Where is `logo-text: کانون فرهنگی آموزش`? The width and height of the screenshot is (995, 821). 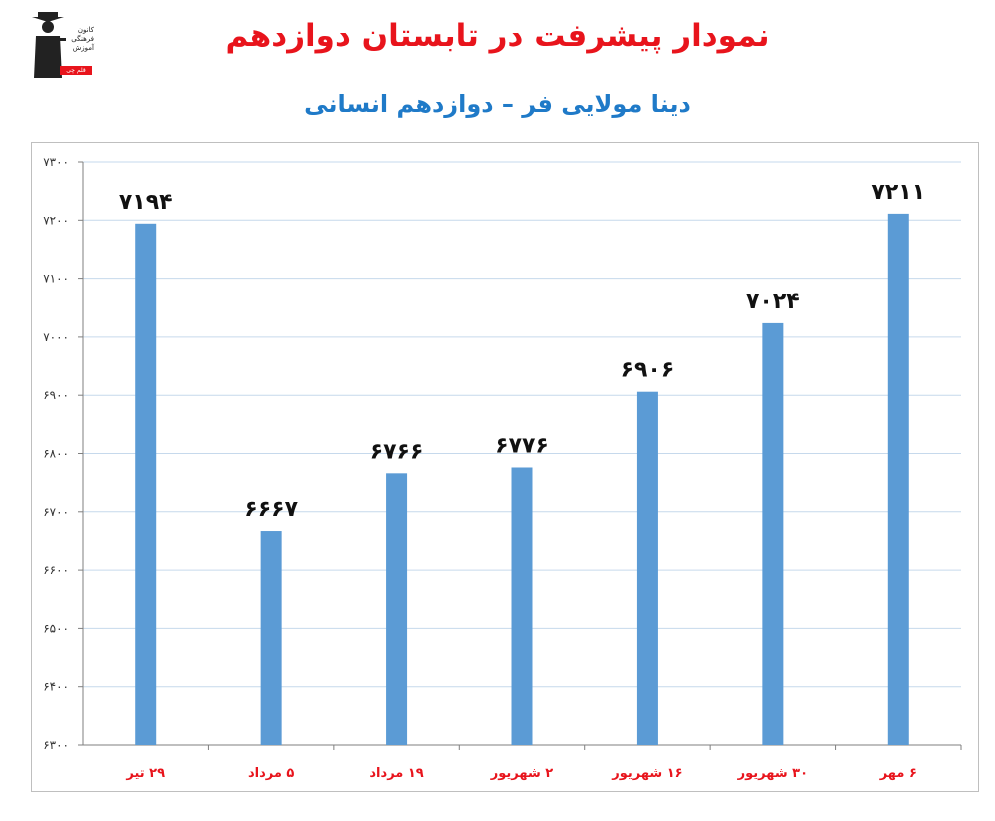 logo-text: کانون فرهنگی آموزش is located at coordinates (76, 39).